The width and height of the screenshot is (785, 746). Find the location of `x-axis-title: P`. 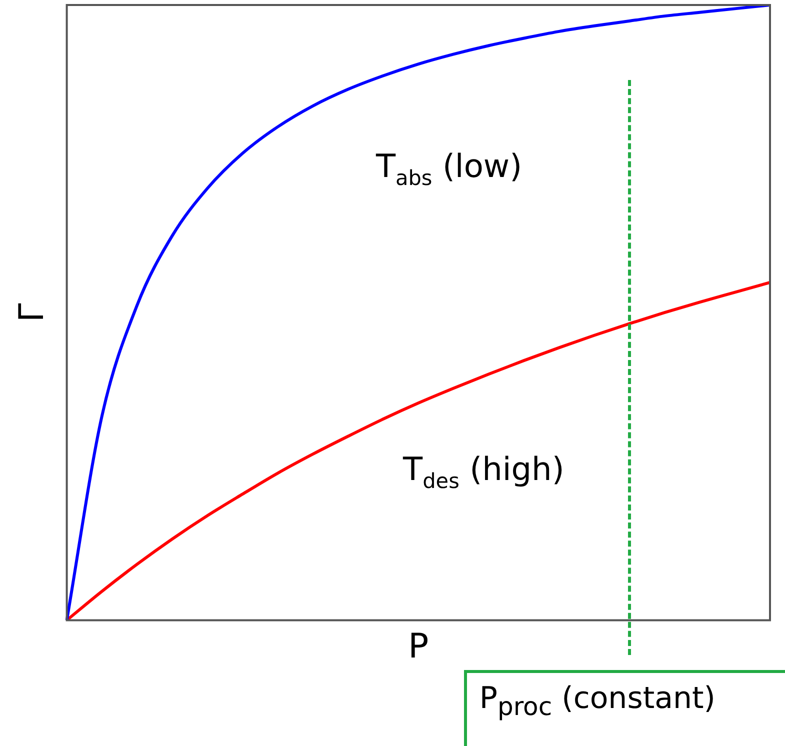

x-axis-title: P is located at coordinates (418, 646).